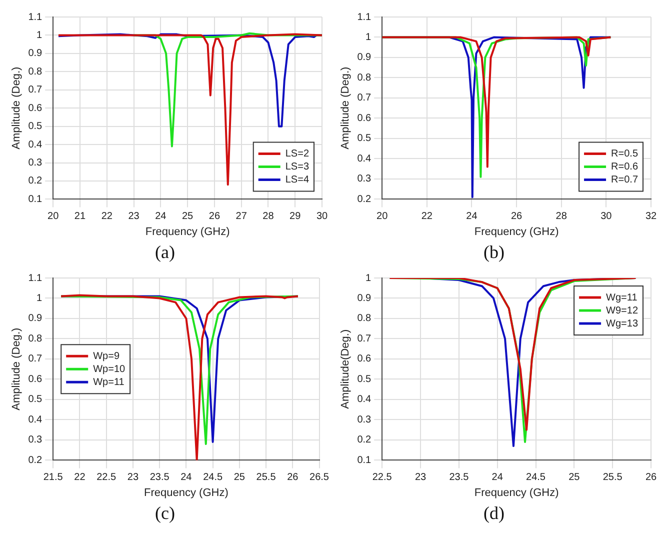 The height and width of the screenshot is (535, 669). Describe the element at coordinates (297, 180) in the screenshot. I see `legend-label: LS=4` at that location.